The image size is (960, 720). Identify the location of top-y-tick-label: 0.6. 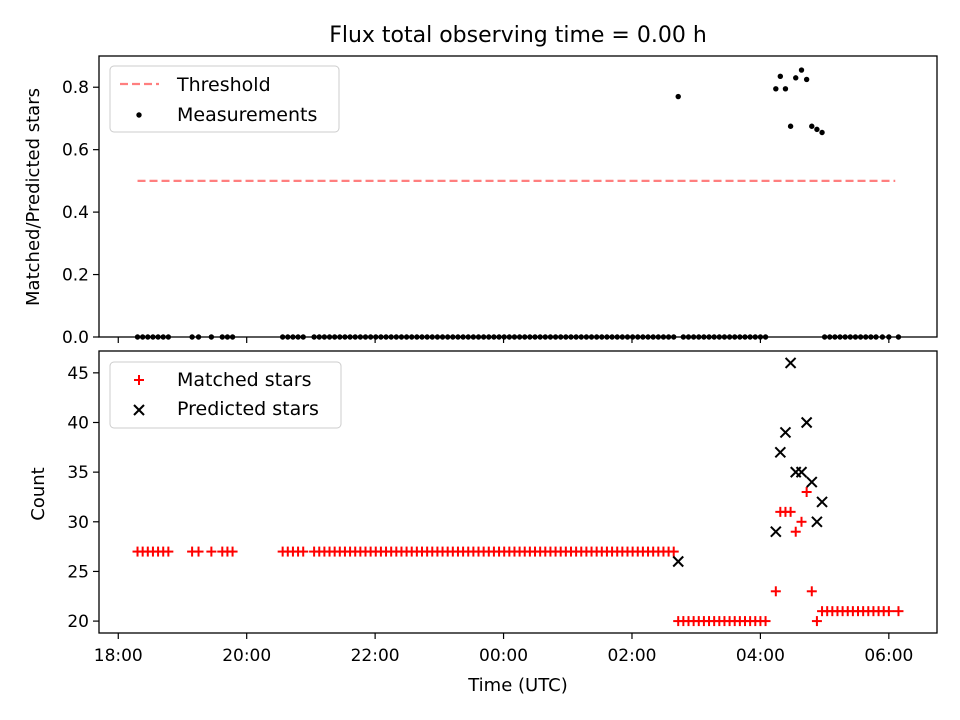
(75, 151).